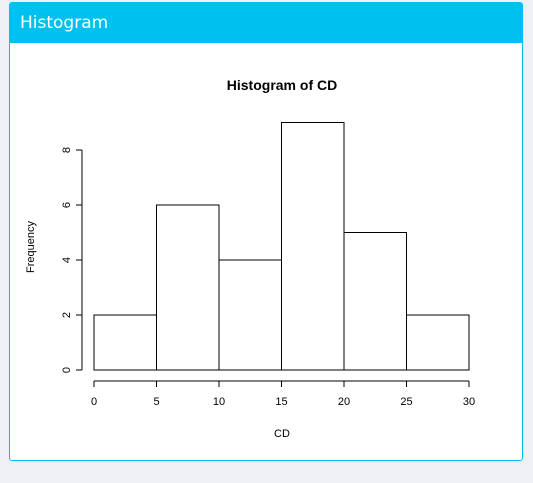 The width and height of the screenshot is (533, 483). Describe the element at coordinates (469, 402) in the screenshot. I see `x-tick-label: 30` at that location.